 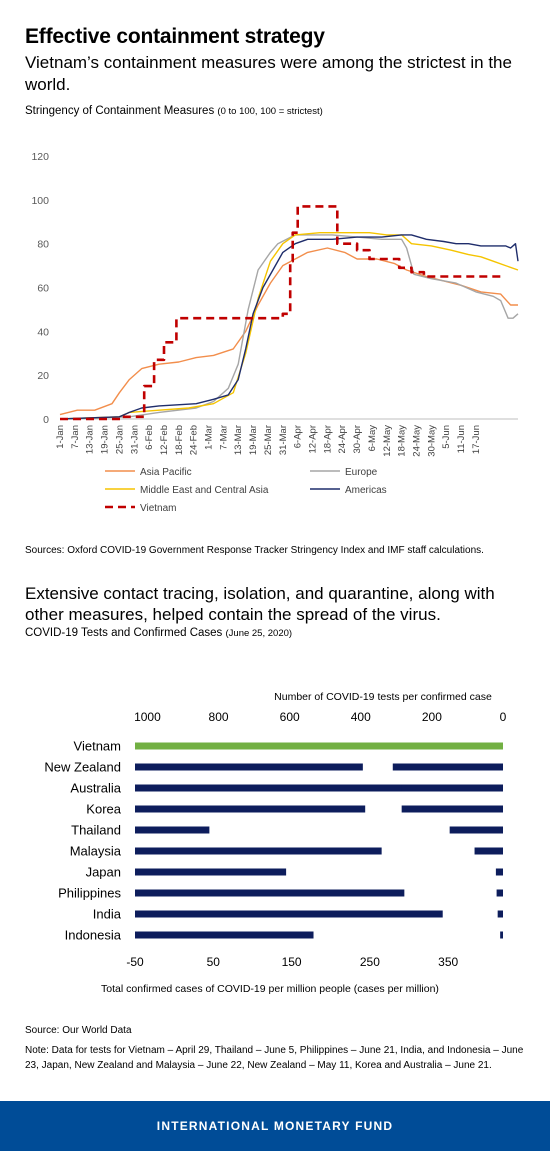 I want to click on x-tick-label: 7-Jan, so click(x=75, y=437).